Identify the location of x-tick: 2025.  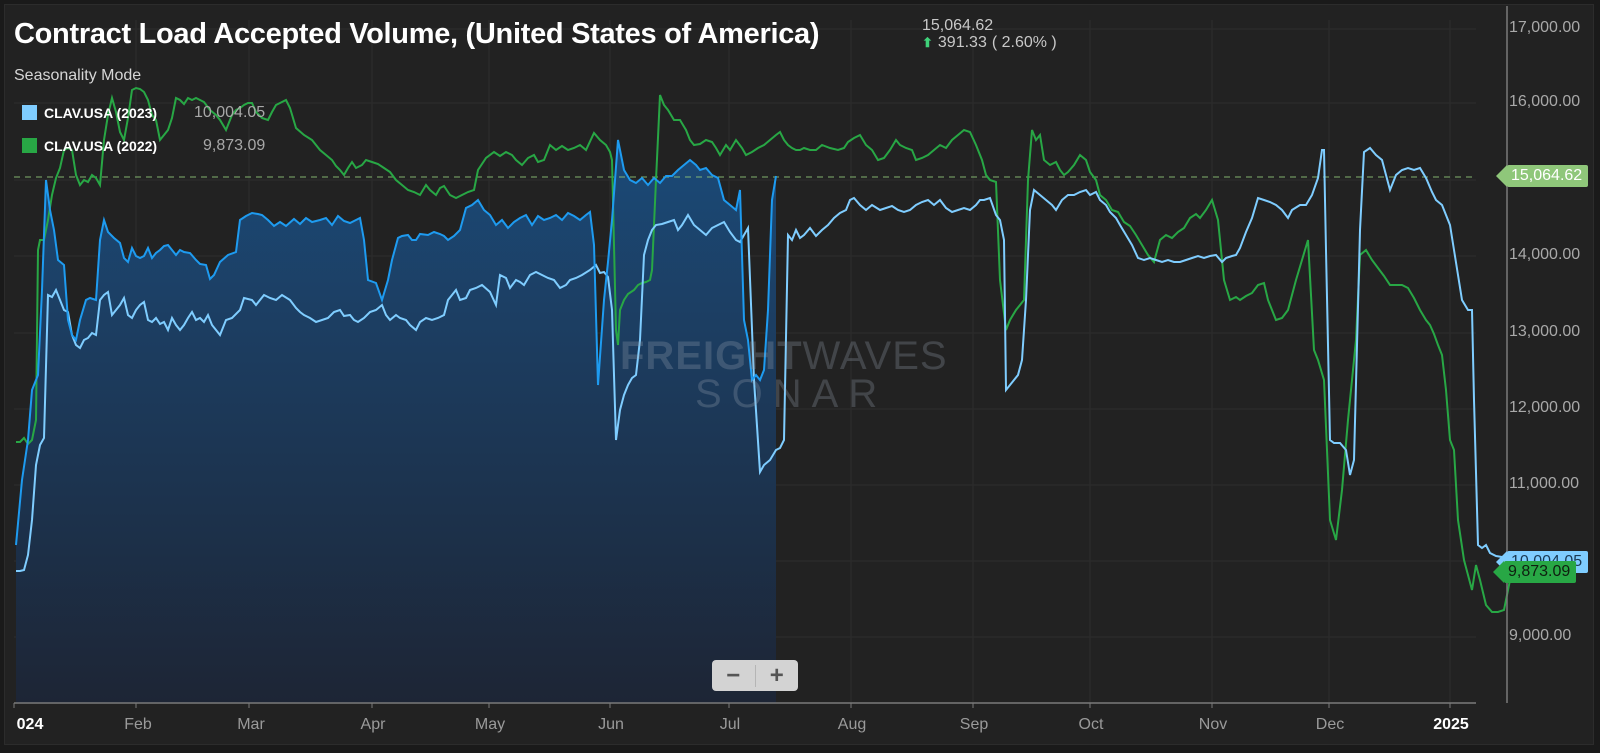
(1451, 724).